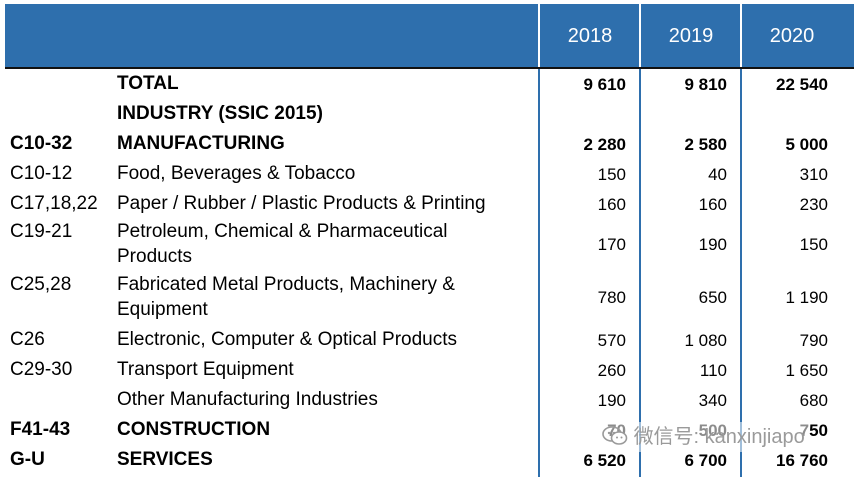 This screenshot has height=477, width=854. What do you see at coordinates (705, 84) in the screenshot?
I see `value-total-2019: 9 810` at bounding box center [705, 84].